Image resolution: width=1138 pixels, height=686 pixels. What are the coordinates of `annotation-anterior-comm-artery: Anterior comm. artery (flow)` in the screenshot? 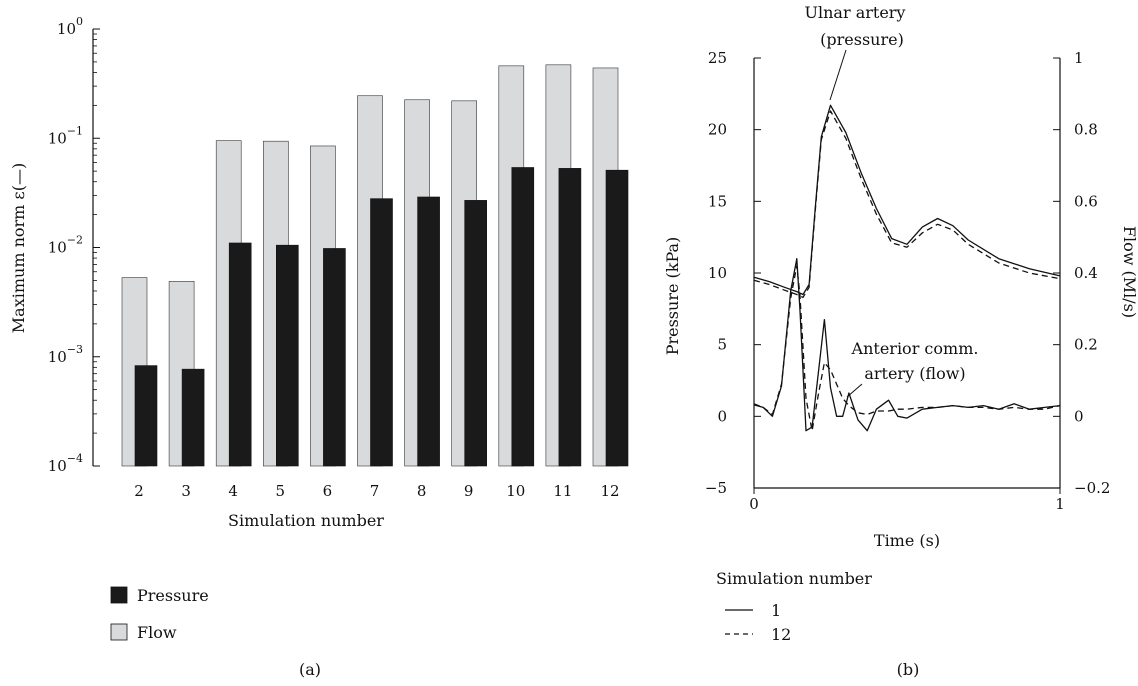 It's located at (912, 368).